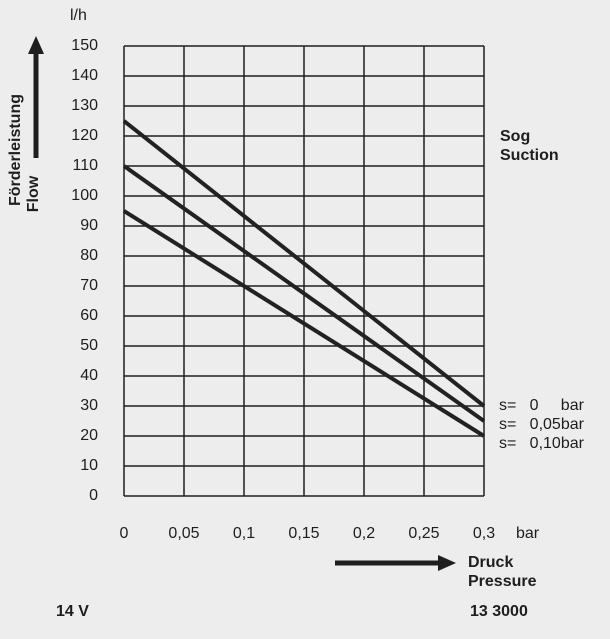  I want to click on y-tick-label: 50, so click(89, 345).